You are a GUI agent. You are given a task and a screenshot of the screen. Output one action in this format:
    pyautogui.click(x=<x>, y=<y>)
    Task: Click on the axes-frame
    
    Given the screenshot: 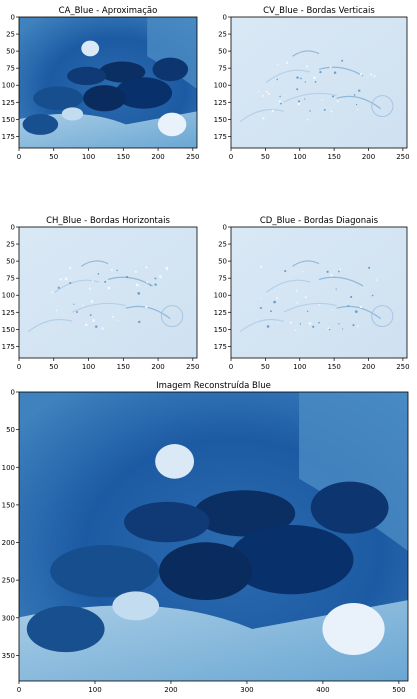 What is the action you would take?
    pyautogui.click(x=319, y=292)
    